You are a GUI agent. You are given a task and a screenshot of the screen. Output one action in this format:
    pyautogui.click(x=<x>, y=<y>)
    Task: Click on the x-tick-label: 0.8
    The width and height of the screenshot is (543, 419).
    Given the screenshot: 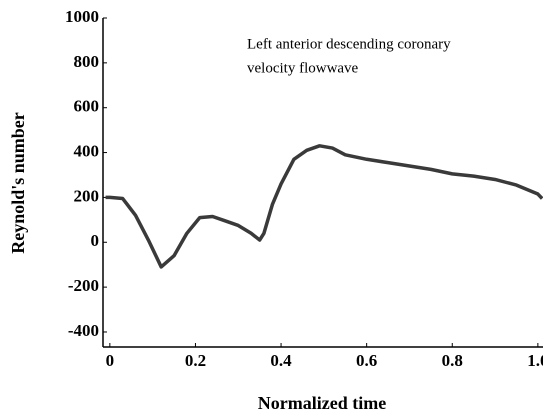 What is the action you would take?
    pyautogui.click(x=452, y=360)
    